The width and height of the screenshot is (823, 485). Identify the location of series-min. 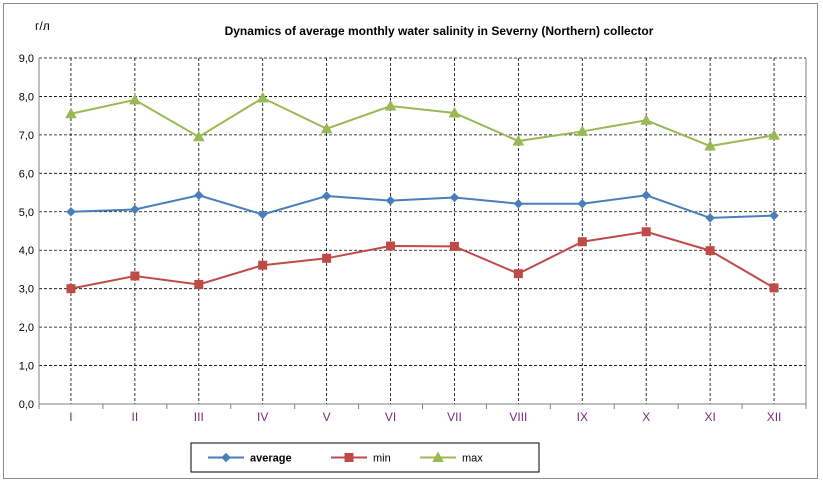
(422, 260).